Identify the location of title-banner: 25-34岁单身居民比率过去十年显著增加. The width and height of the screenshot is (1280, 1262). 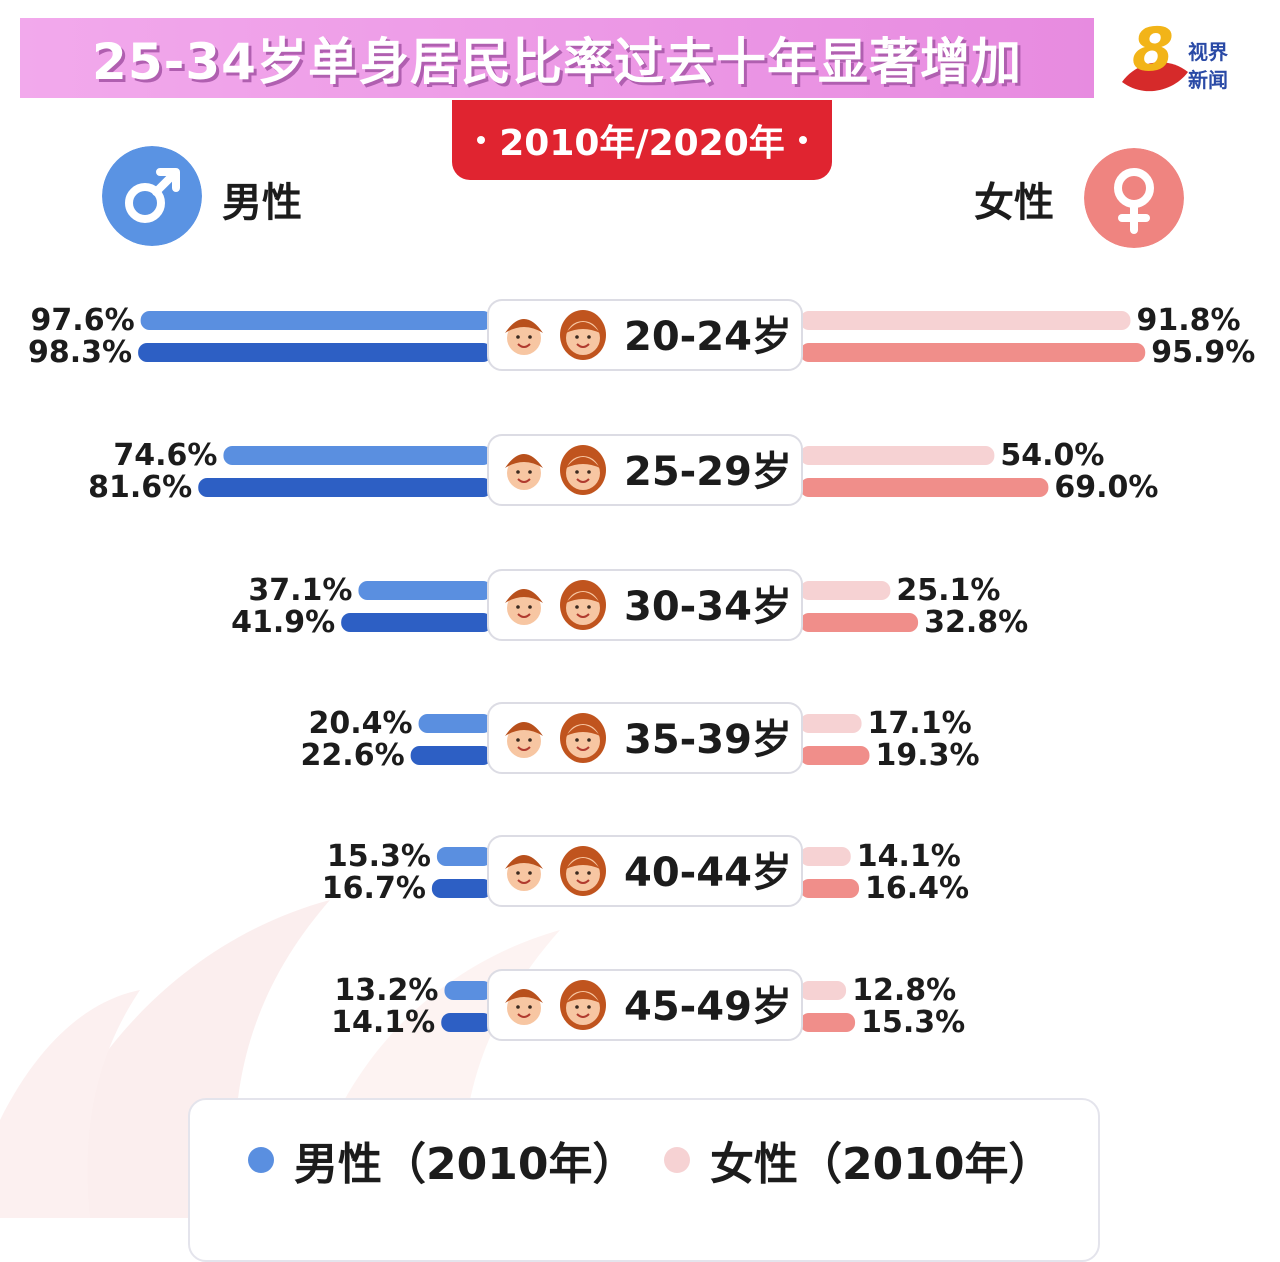
(557, 58).